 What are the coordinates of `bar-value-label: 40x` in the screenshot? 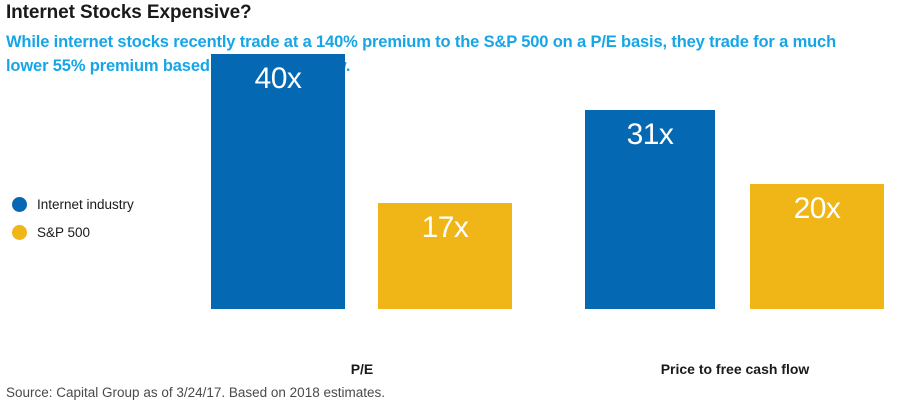 It's located at (278, 78).